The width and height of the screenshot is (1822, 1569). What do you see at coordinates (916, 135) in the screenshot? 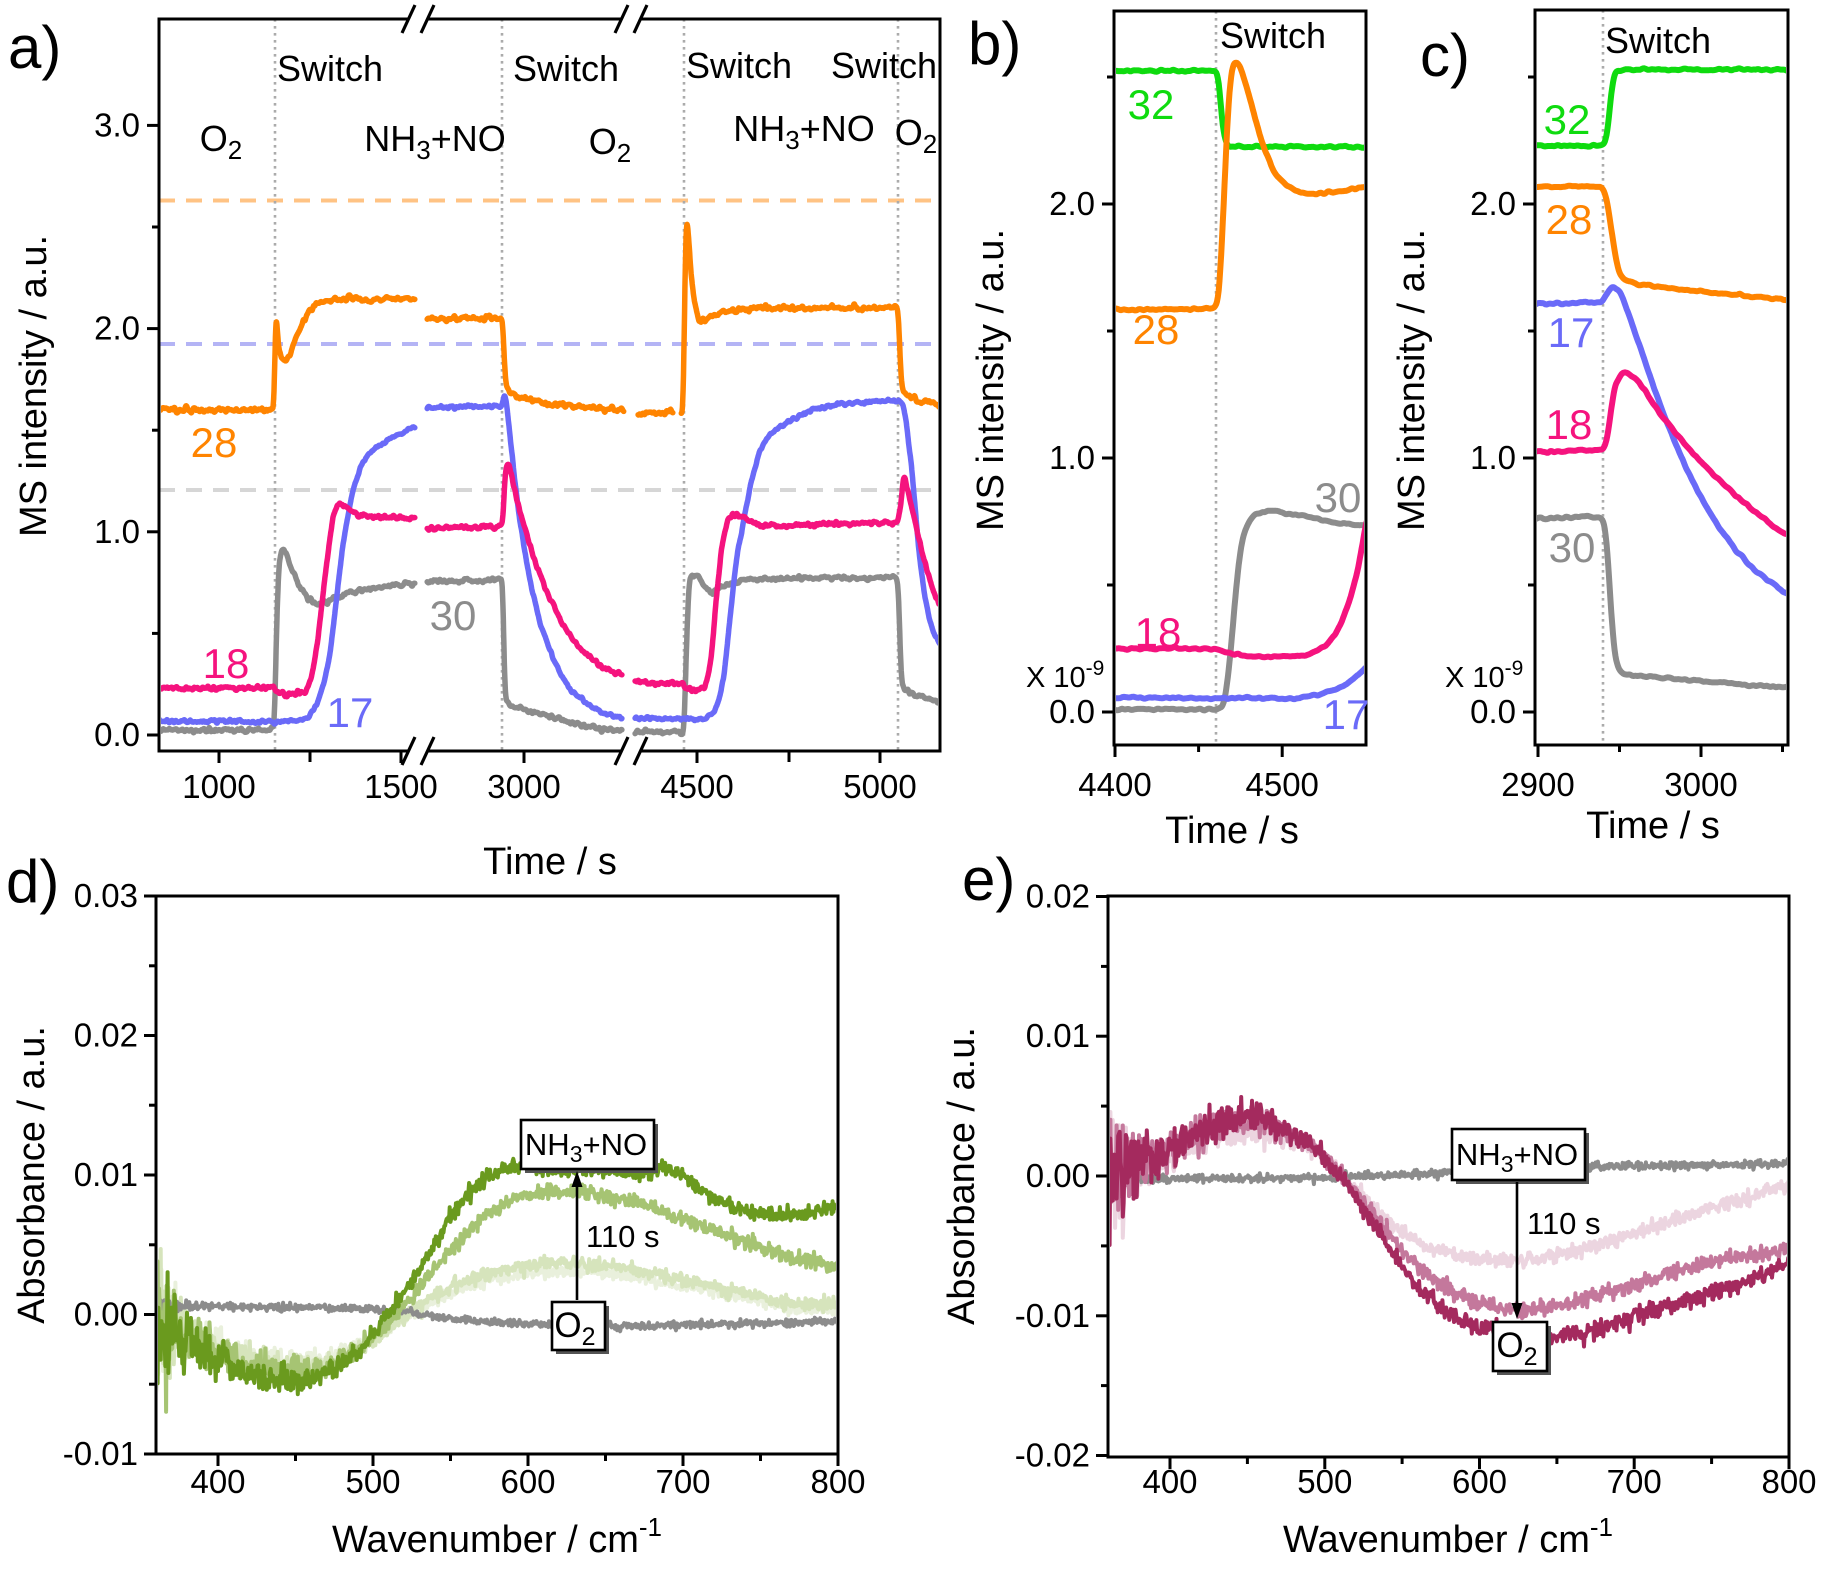
I see `svg-text: O2` at bounding box center [916, 135].